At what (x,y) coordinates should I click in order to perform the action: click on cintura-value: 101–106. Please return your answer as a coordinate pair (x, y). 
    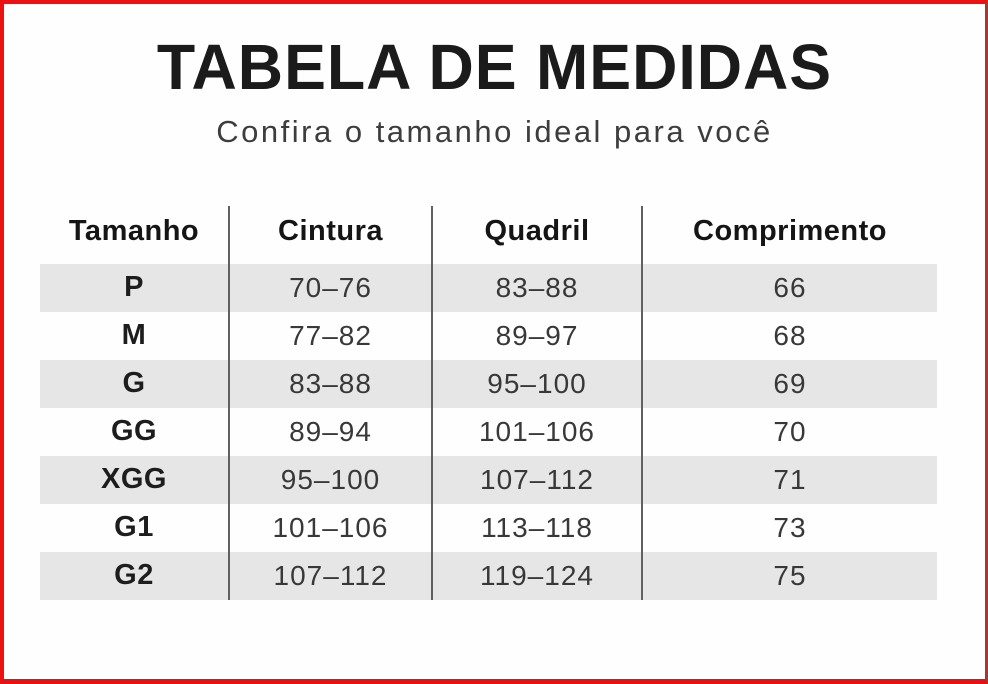
    Looking at the image, I should click on (330, 527).